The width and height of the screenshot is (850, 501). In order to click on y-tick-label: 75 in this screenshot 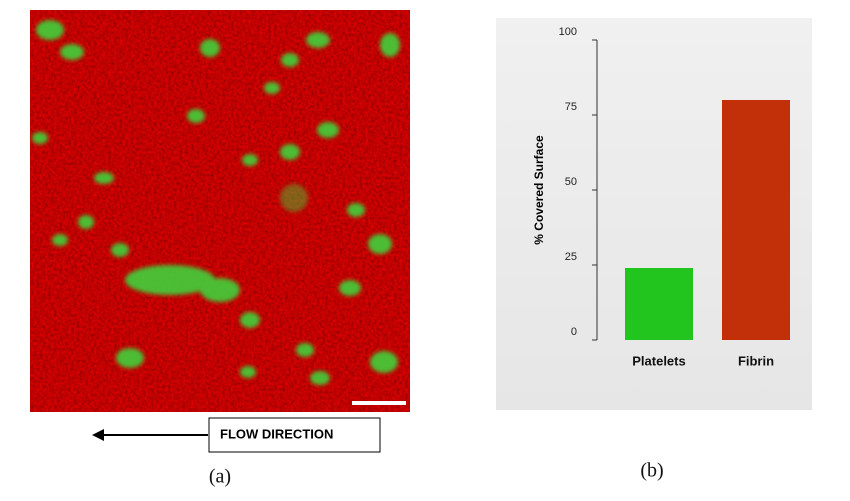, I will do `click(571, 107)`.